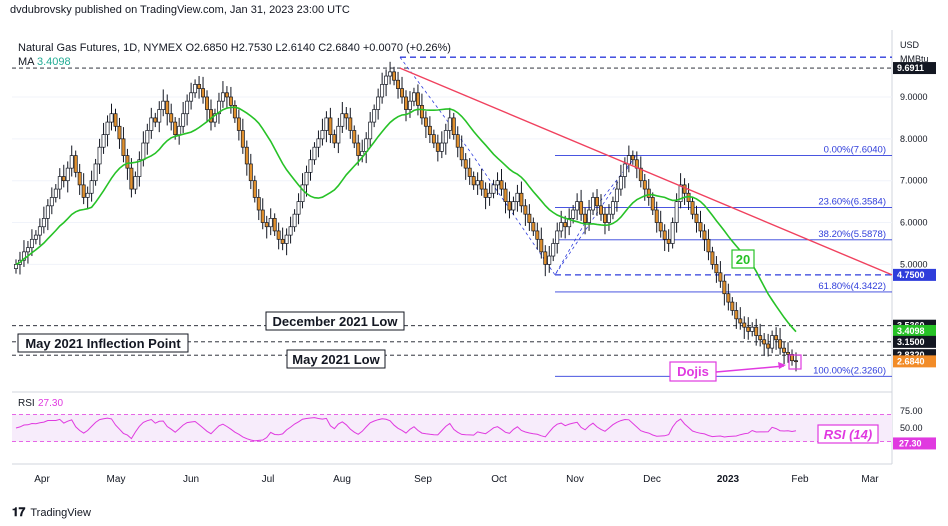 This screenshot has width=948, height=526. I want to click on time-axis-label: Feb, so click(800, 479).